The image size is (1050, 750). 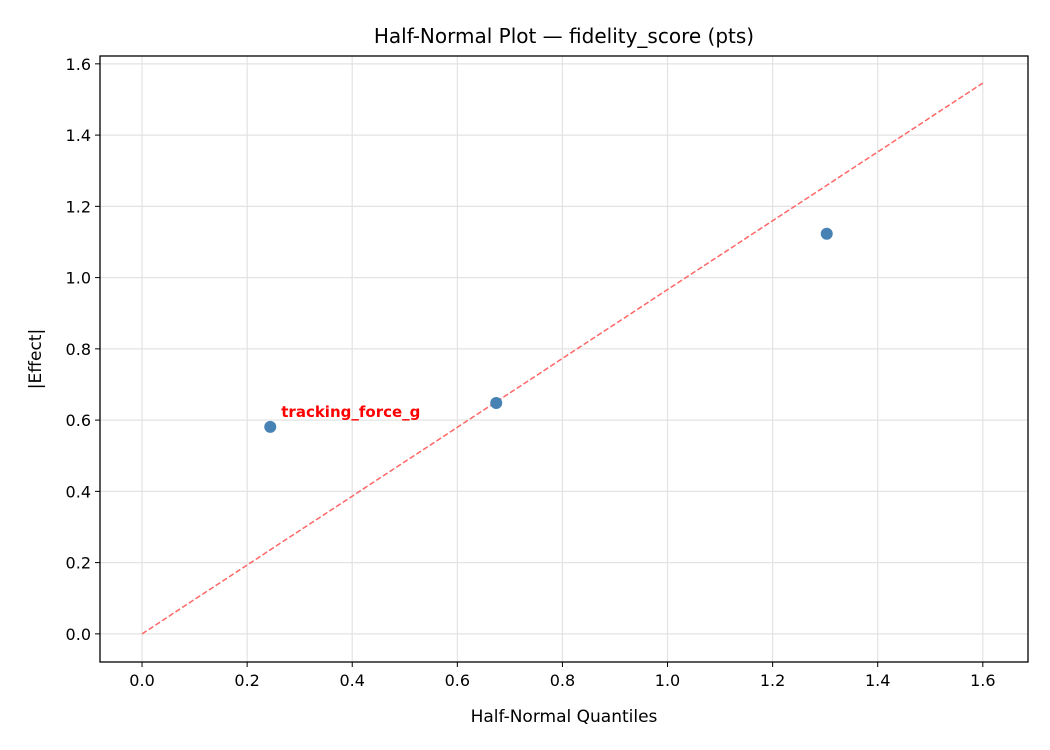 What do you see at coordinates (350, 412) in the screenshot?
I see `point-annotation: tracking_force_g` at bounding box center [350, 412].